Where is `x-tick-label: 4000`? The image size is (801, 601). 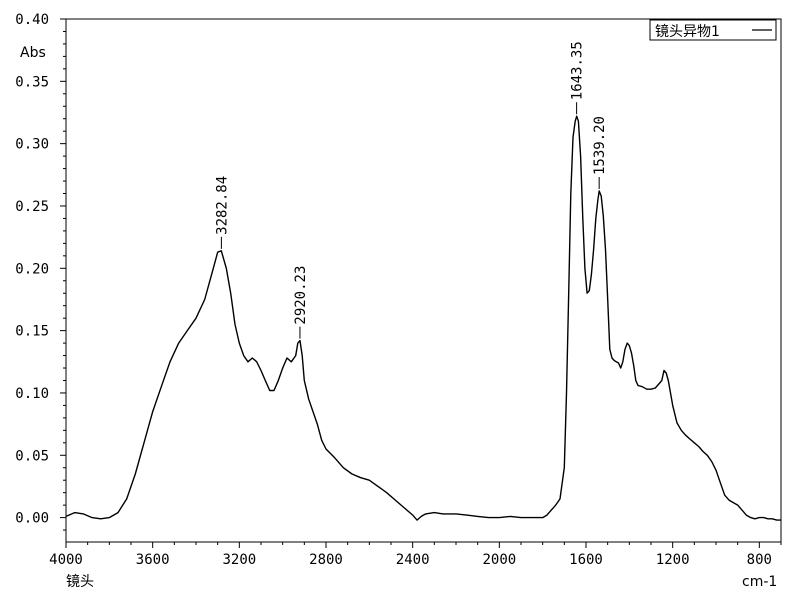 x-tick-label: 4000 is located at coordinates (66, 560).